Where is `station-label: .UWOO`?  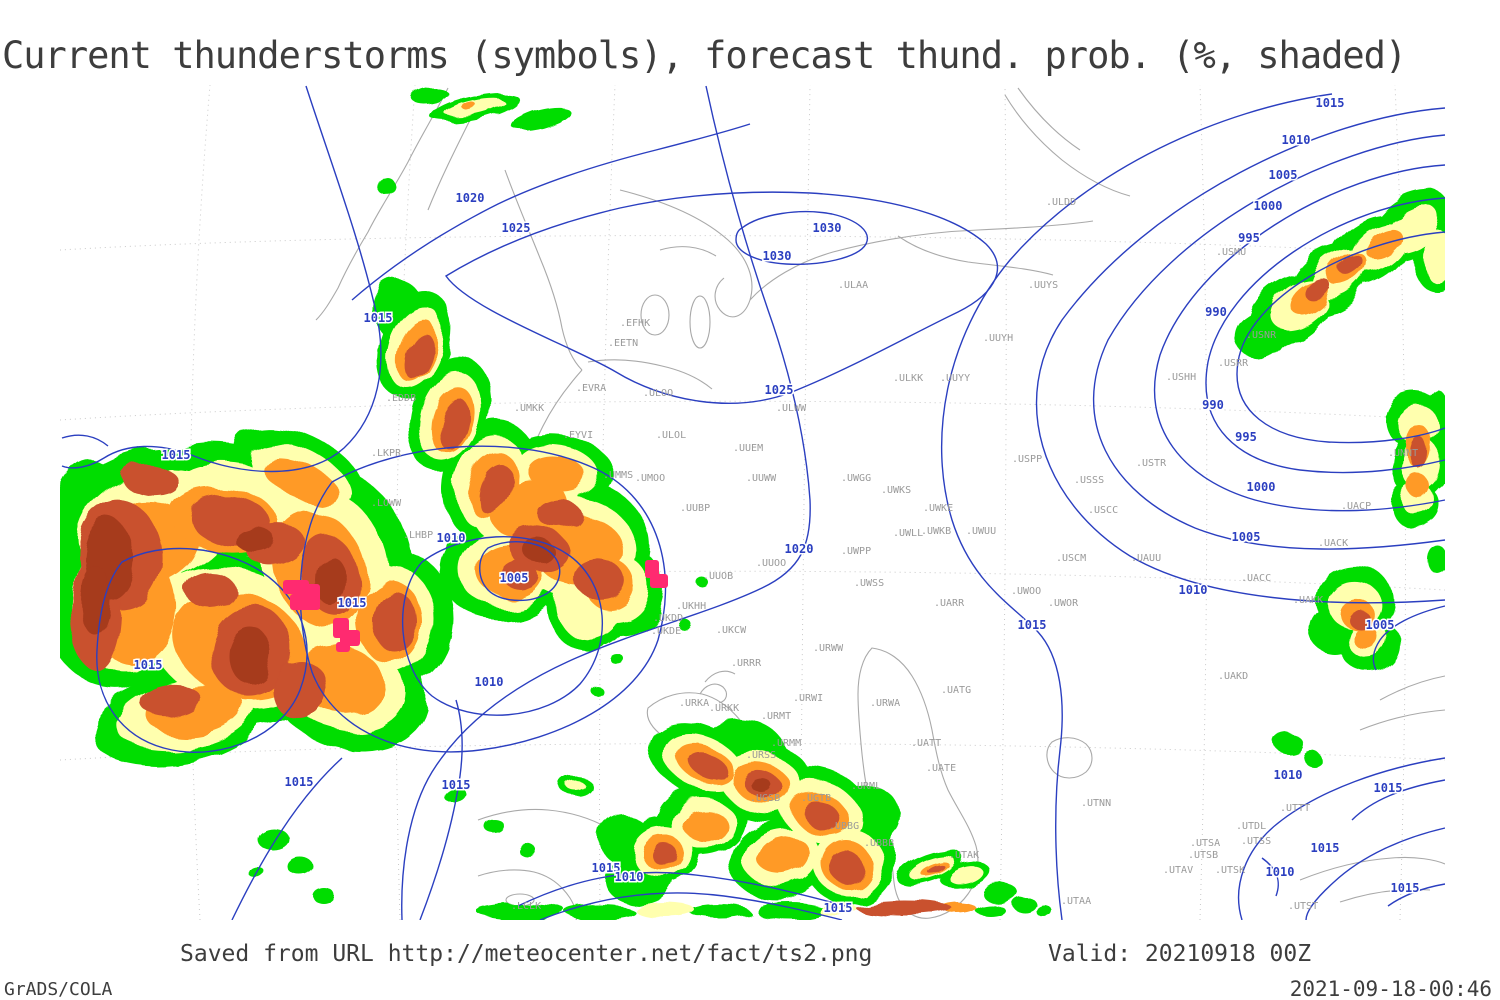
station-label: .UWOO is located at coordinates (1026, 591).